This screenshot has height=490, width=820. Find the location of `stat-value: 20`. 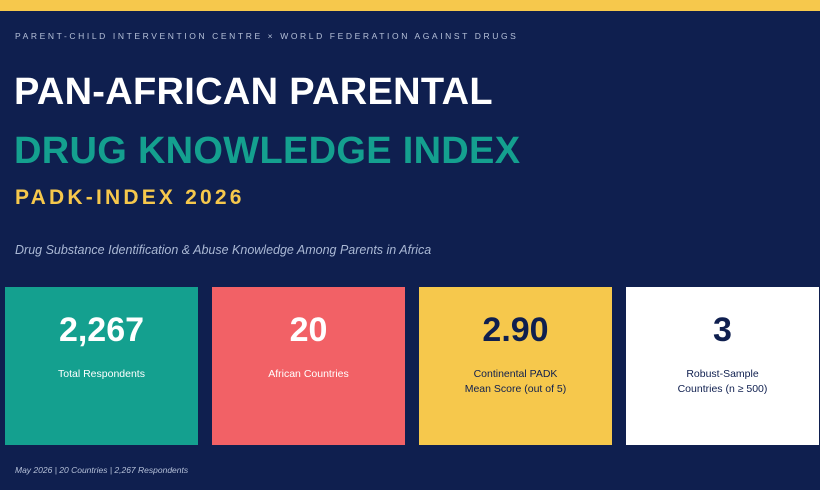

stat-value: 20 is located at coordinates (308, 330).